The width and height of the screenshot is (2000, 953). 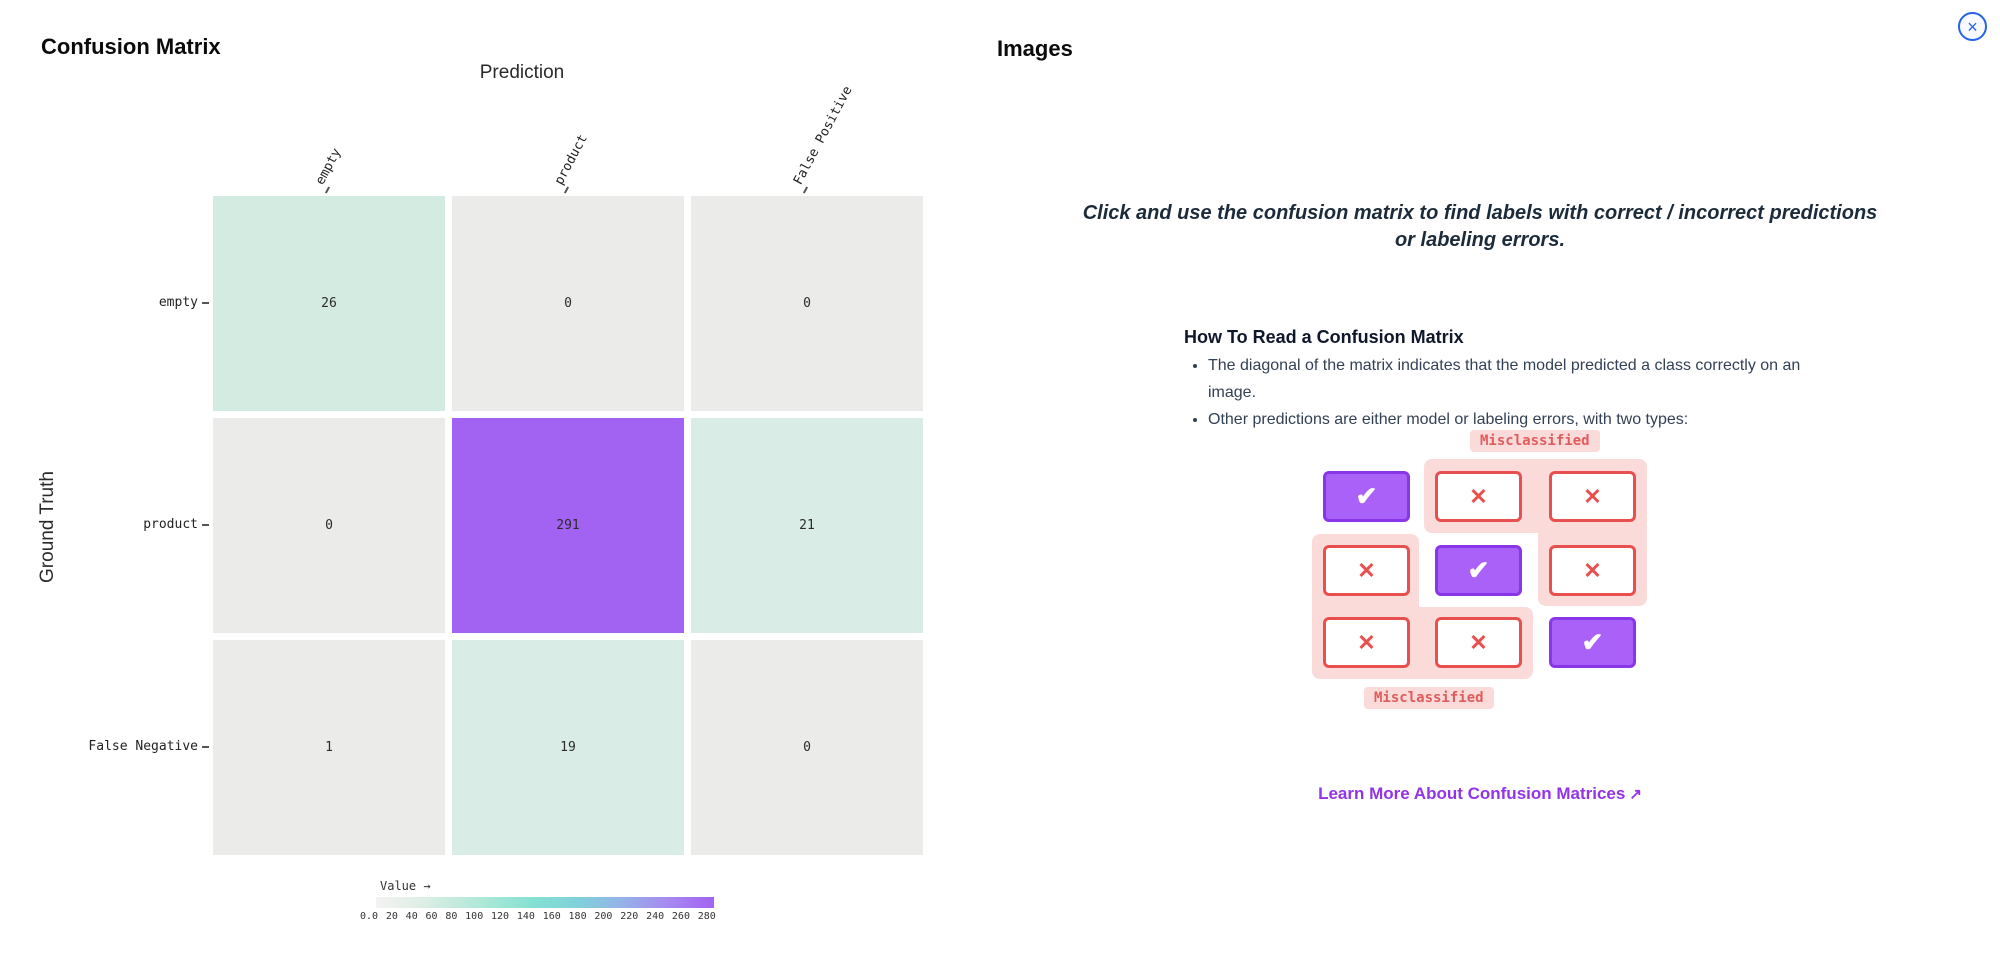 What do you see at coordinates (551, 916) in the screenshot?
I see `colorbar-tick-label: 160` at bounding box center [551, 916].